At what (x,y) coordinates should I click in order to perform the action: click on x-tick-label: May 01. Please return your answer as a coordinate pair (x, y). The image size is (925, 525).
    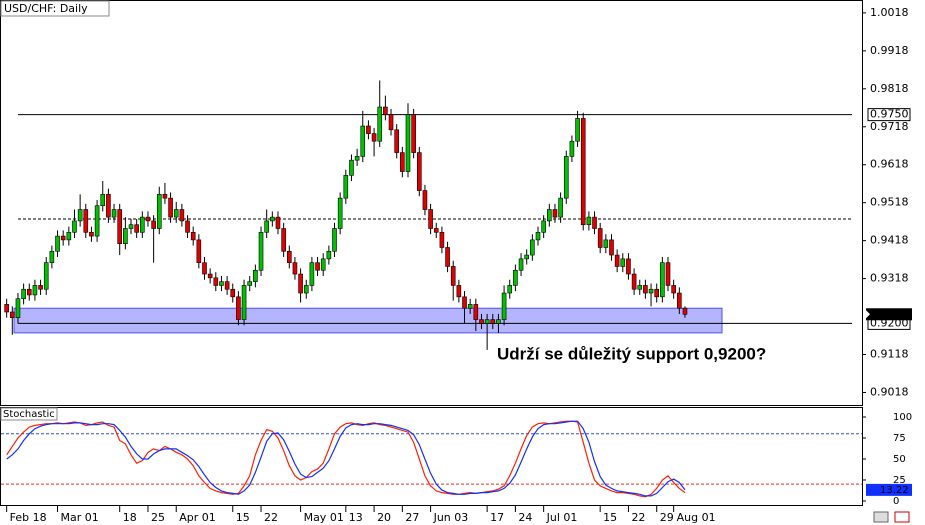
    Looking at the image, I should click on (324, 517).